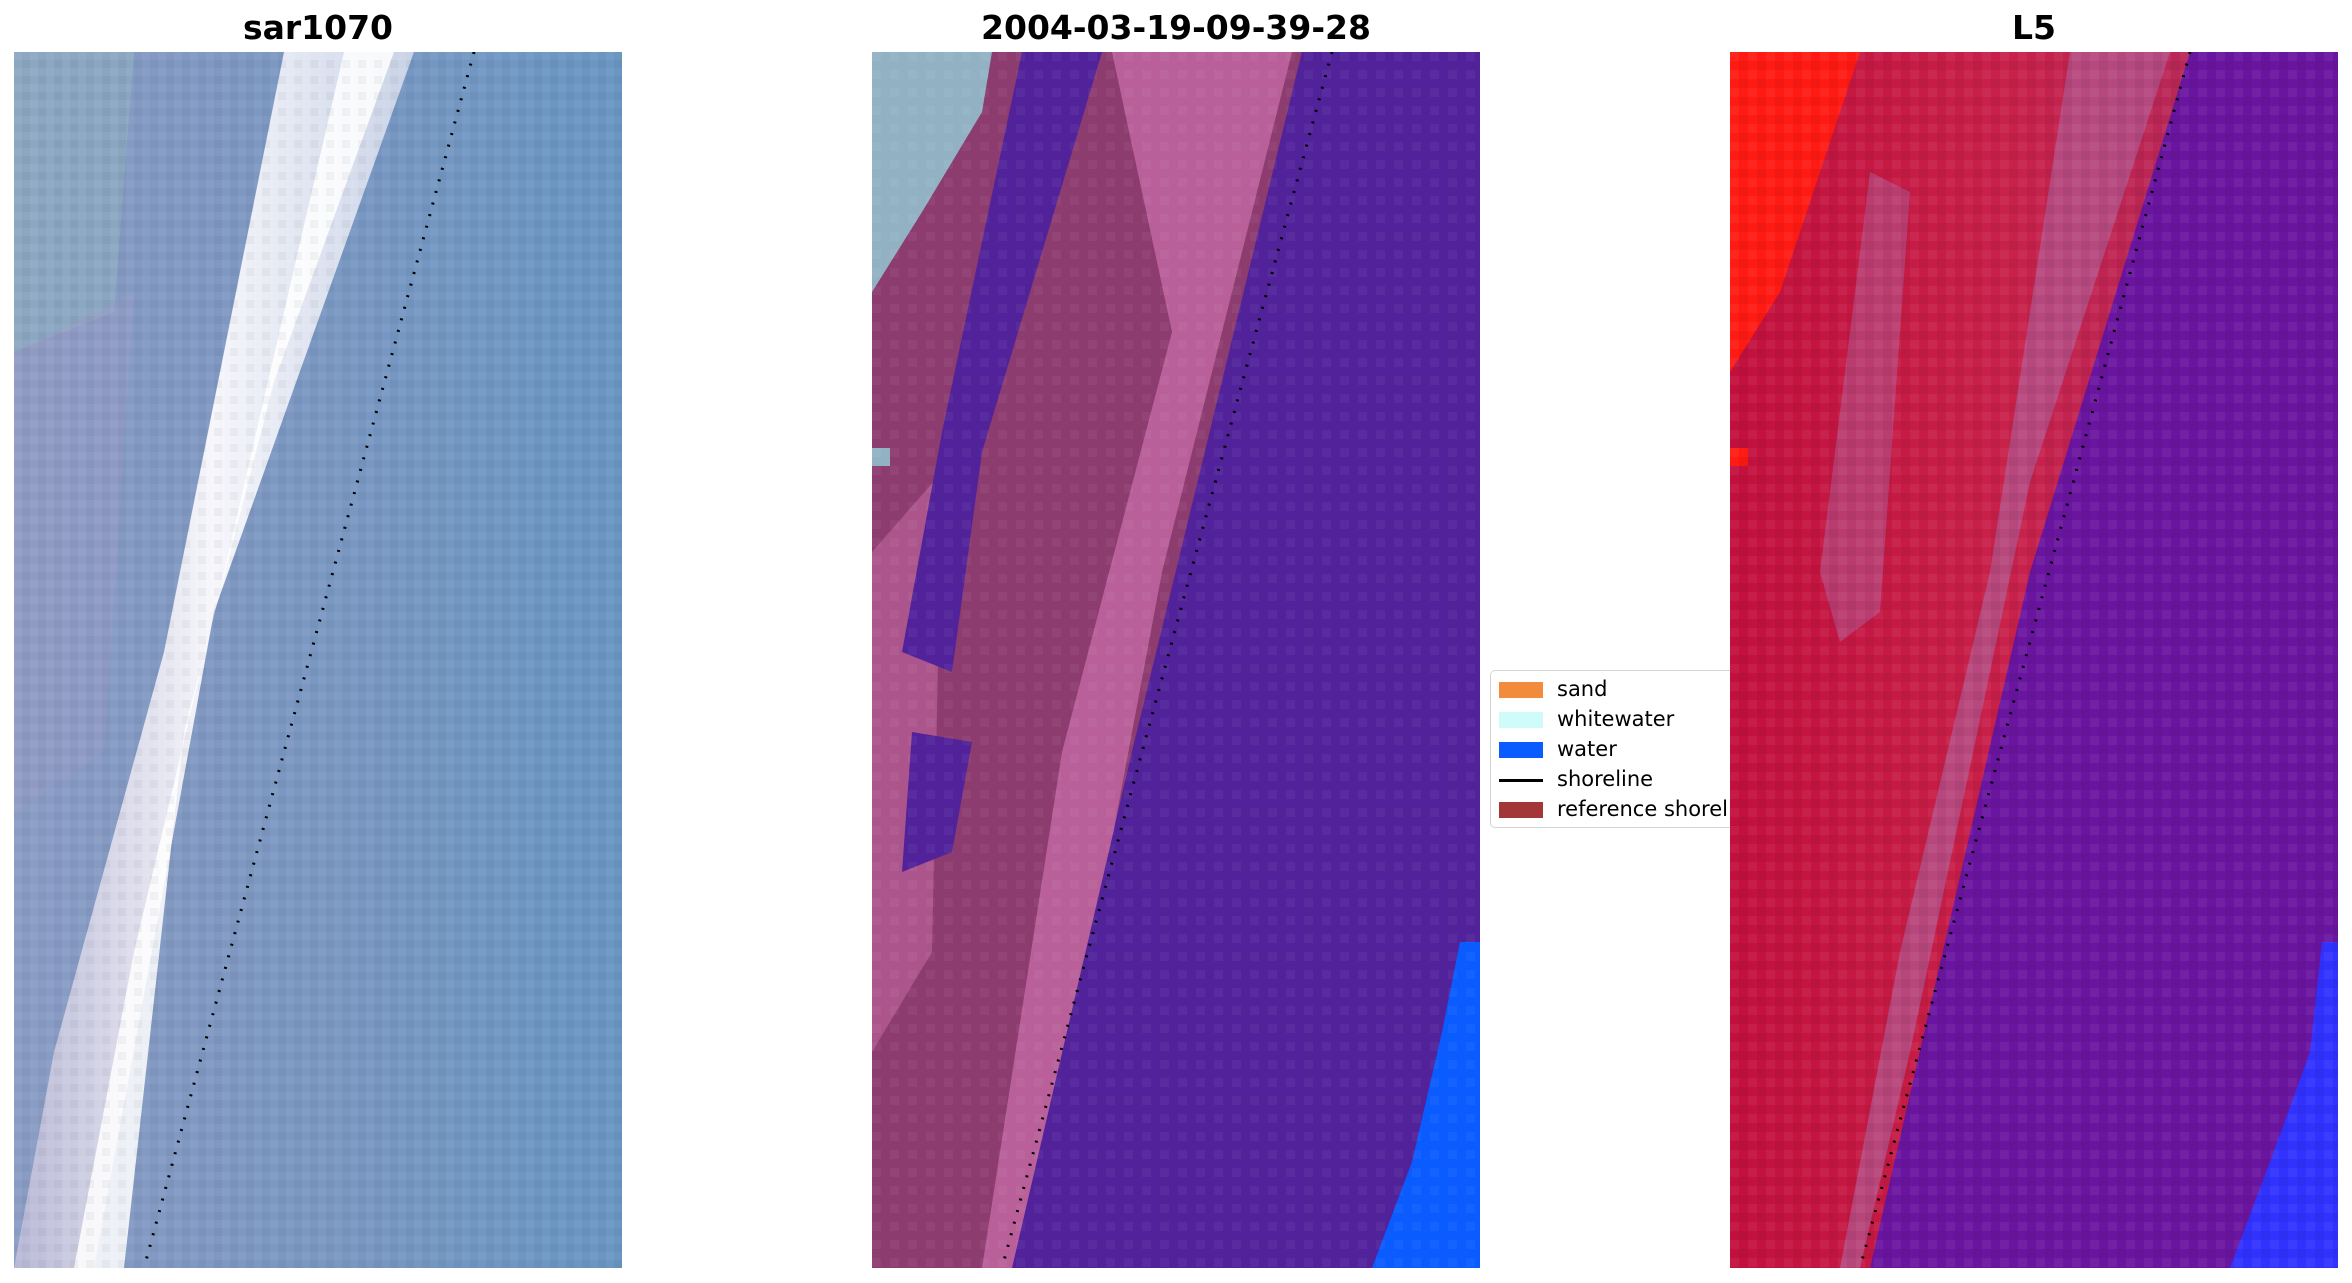  I want to click on legend-item-reference-shoreline: reference shoreli, so click(1610, 808).